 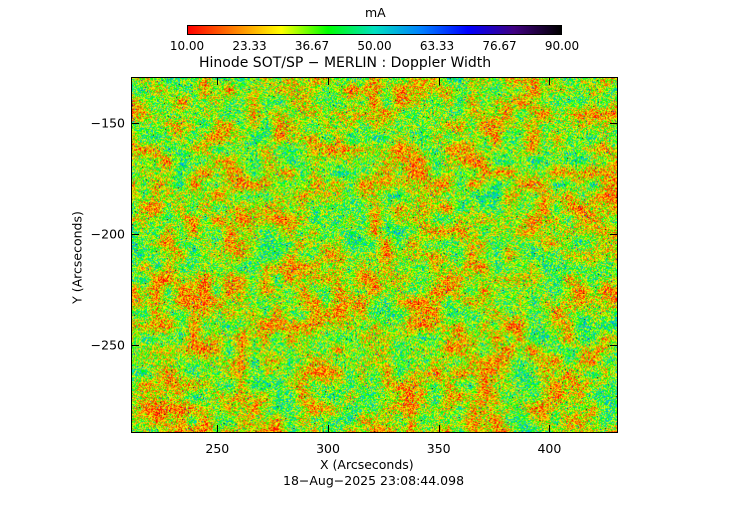 I want to click on colorbar-tick-label: 76.67, so click(x=499, y=46).